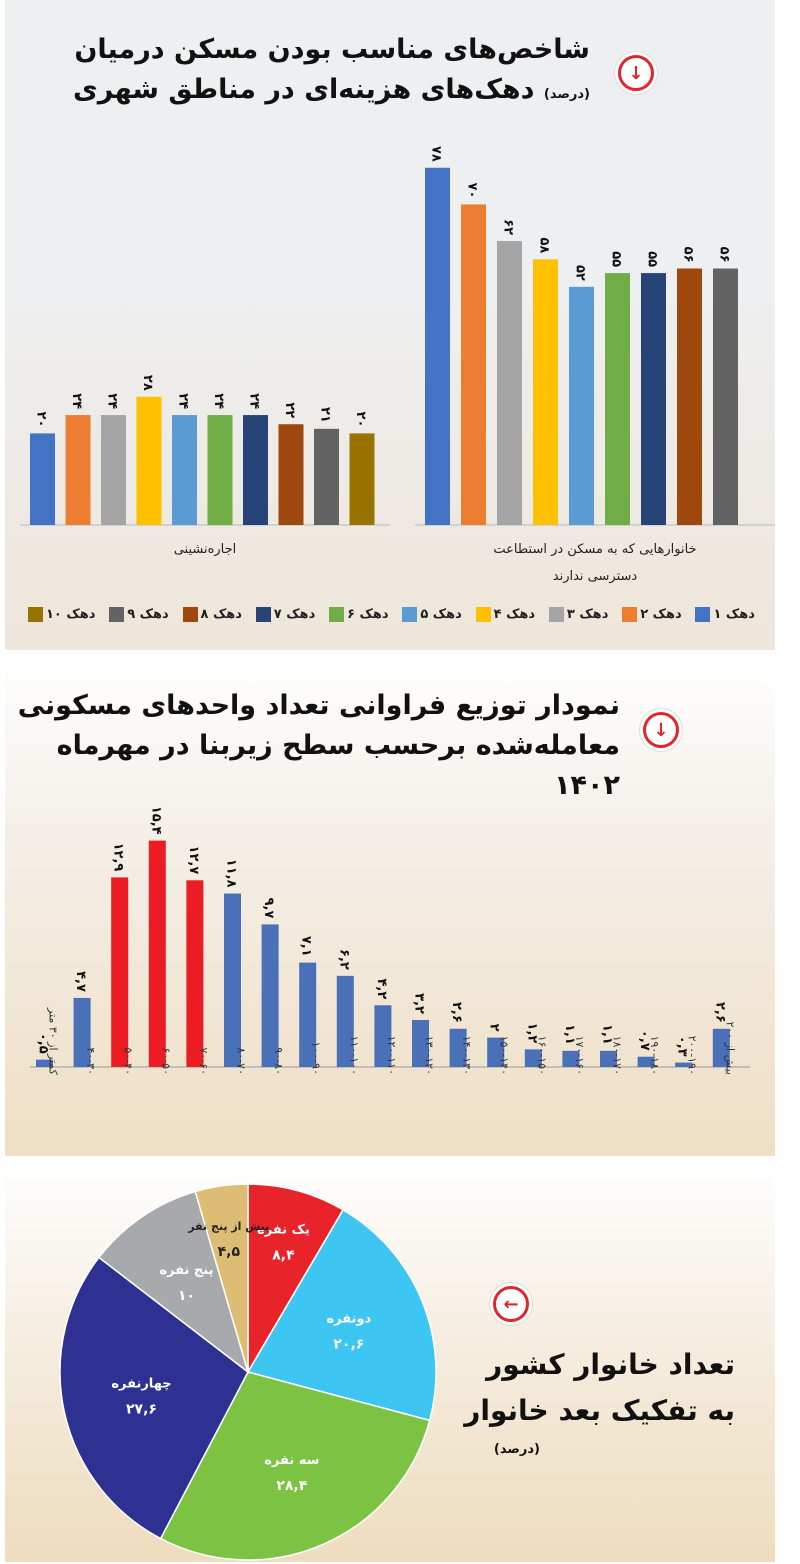 Image resolution: width=800 pixels, height=1564 pixels. I want to click on chart2-category-label: بیش از ۲۰۰, so click(729, 1048).